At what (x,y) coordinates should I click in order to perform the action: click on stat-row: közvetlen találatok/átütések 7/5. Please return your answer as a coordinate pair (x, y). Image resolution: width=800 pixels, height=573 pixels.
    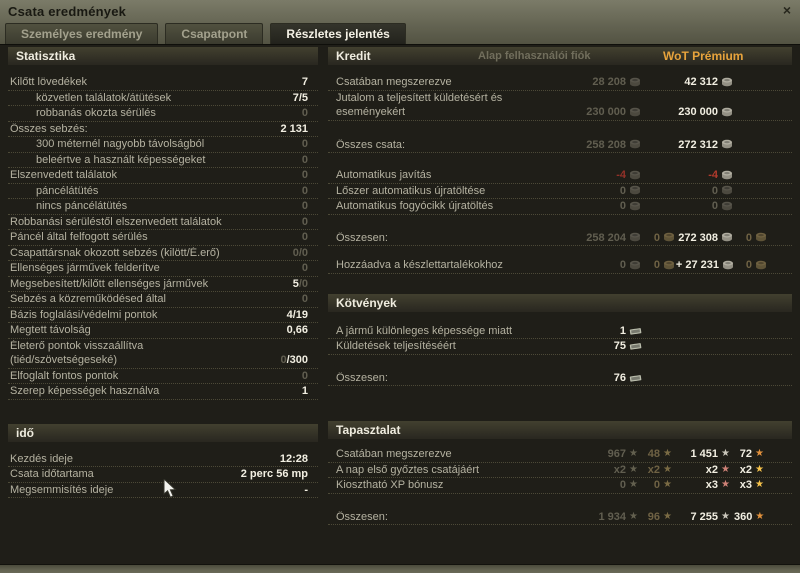
    Looking at the image, I should click on (163, 98).